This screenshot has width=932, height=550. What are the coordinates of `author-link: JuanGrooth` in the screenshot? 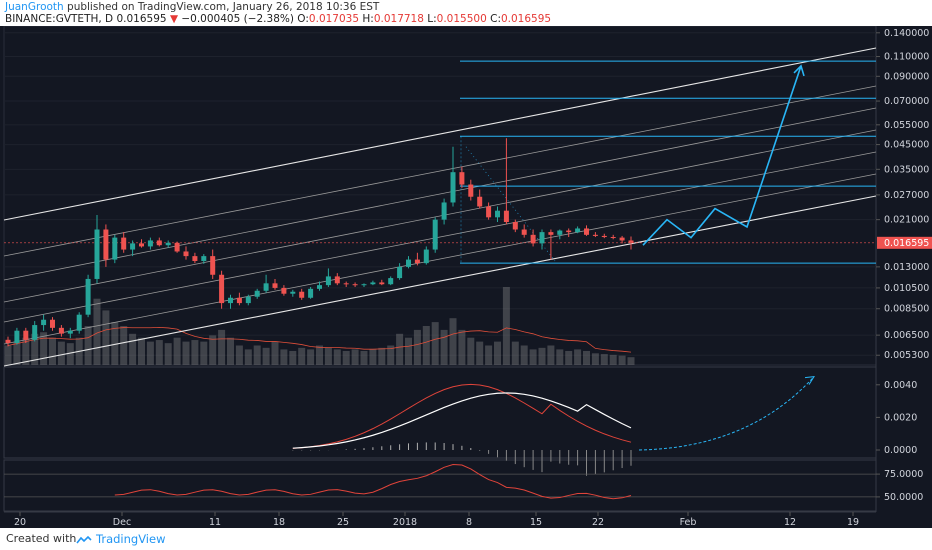 It's located at (34, 7).